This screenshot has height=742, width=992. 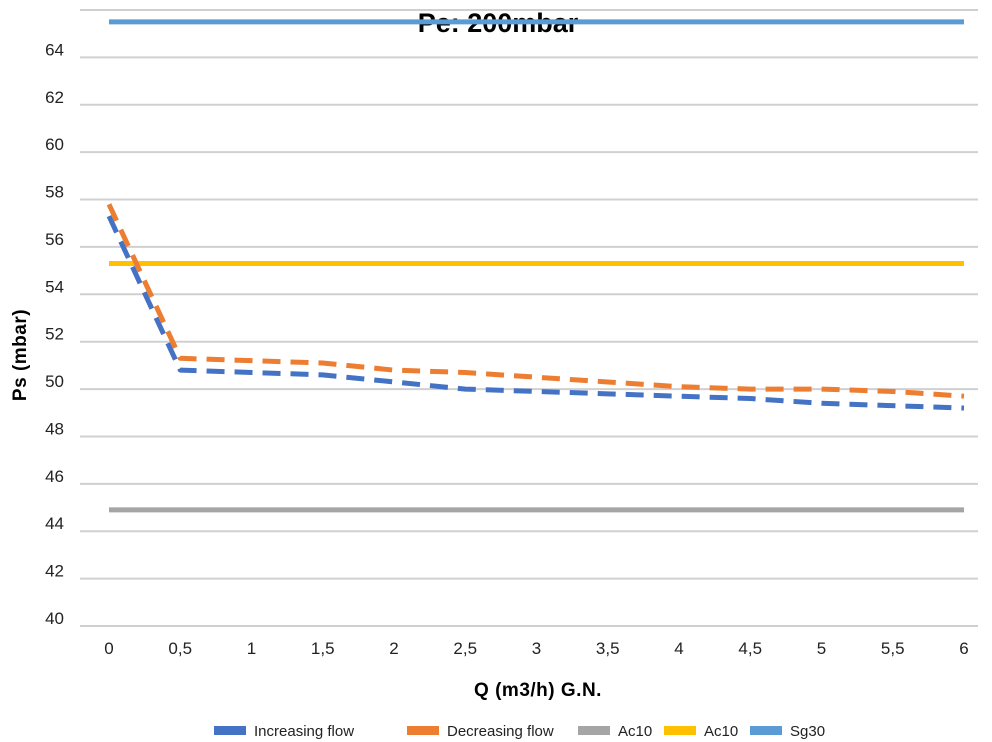 I want to click on legend-label: Sg30, so click(x=807, y=731).